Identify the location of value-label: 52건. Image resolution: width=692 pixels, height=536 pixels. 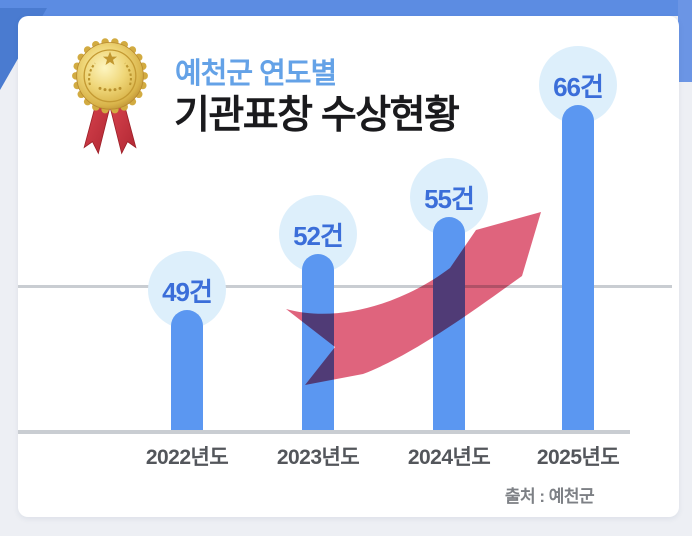
(318, 235).